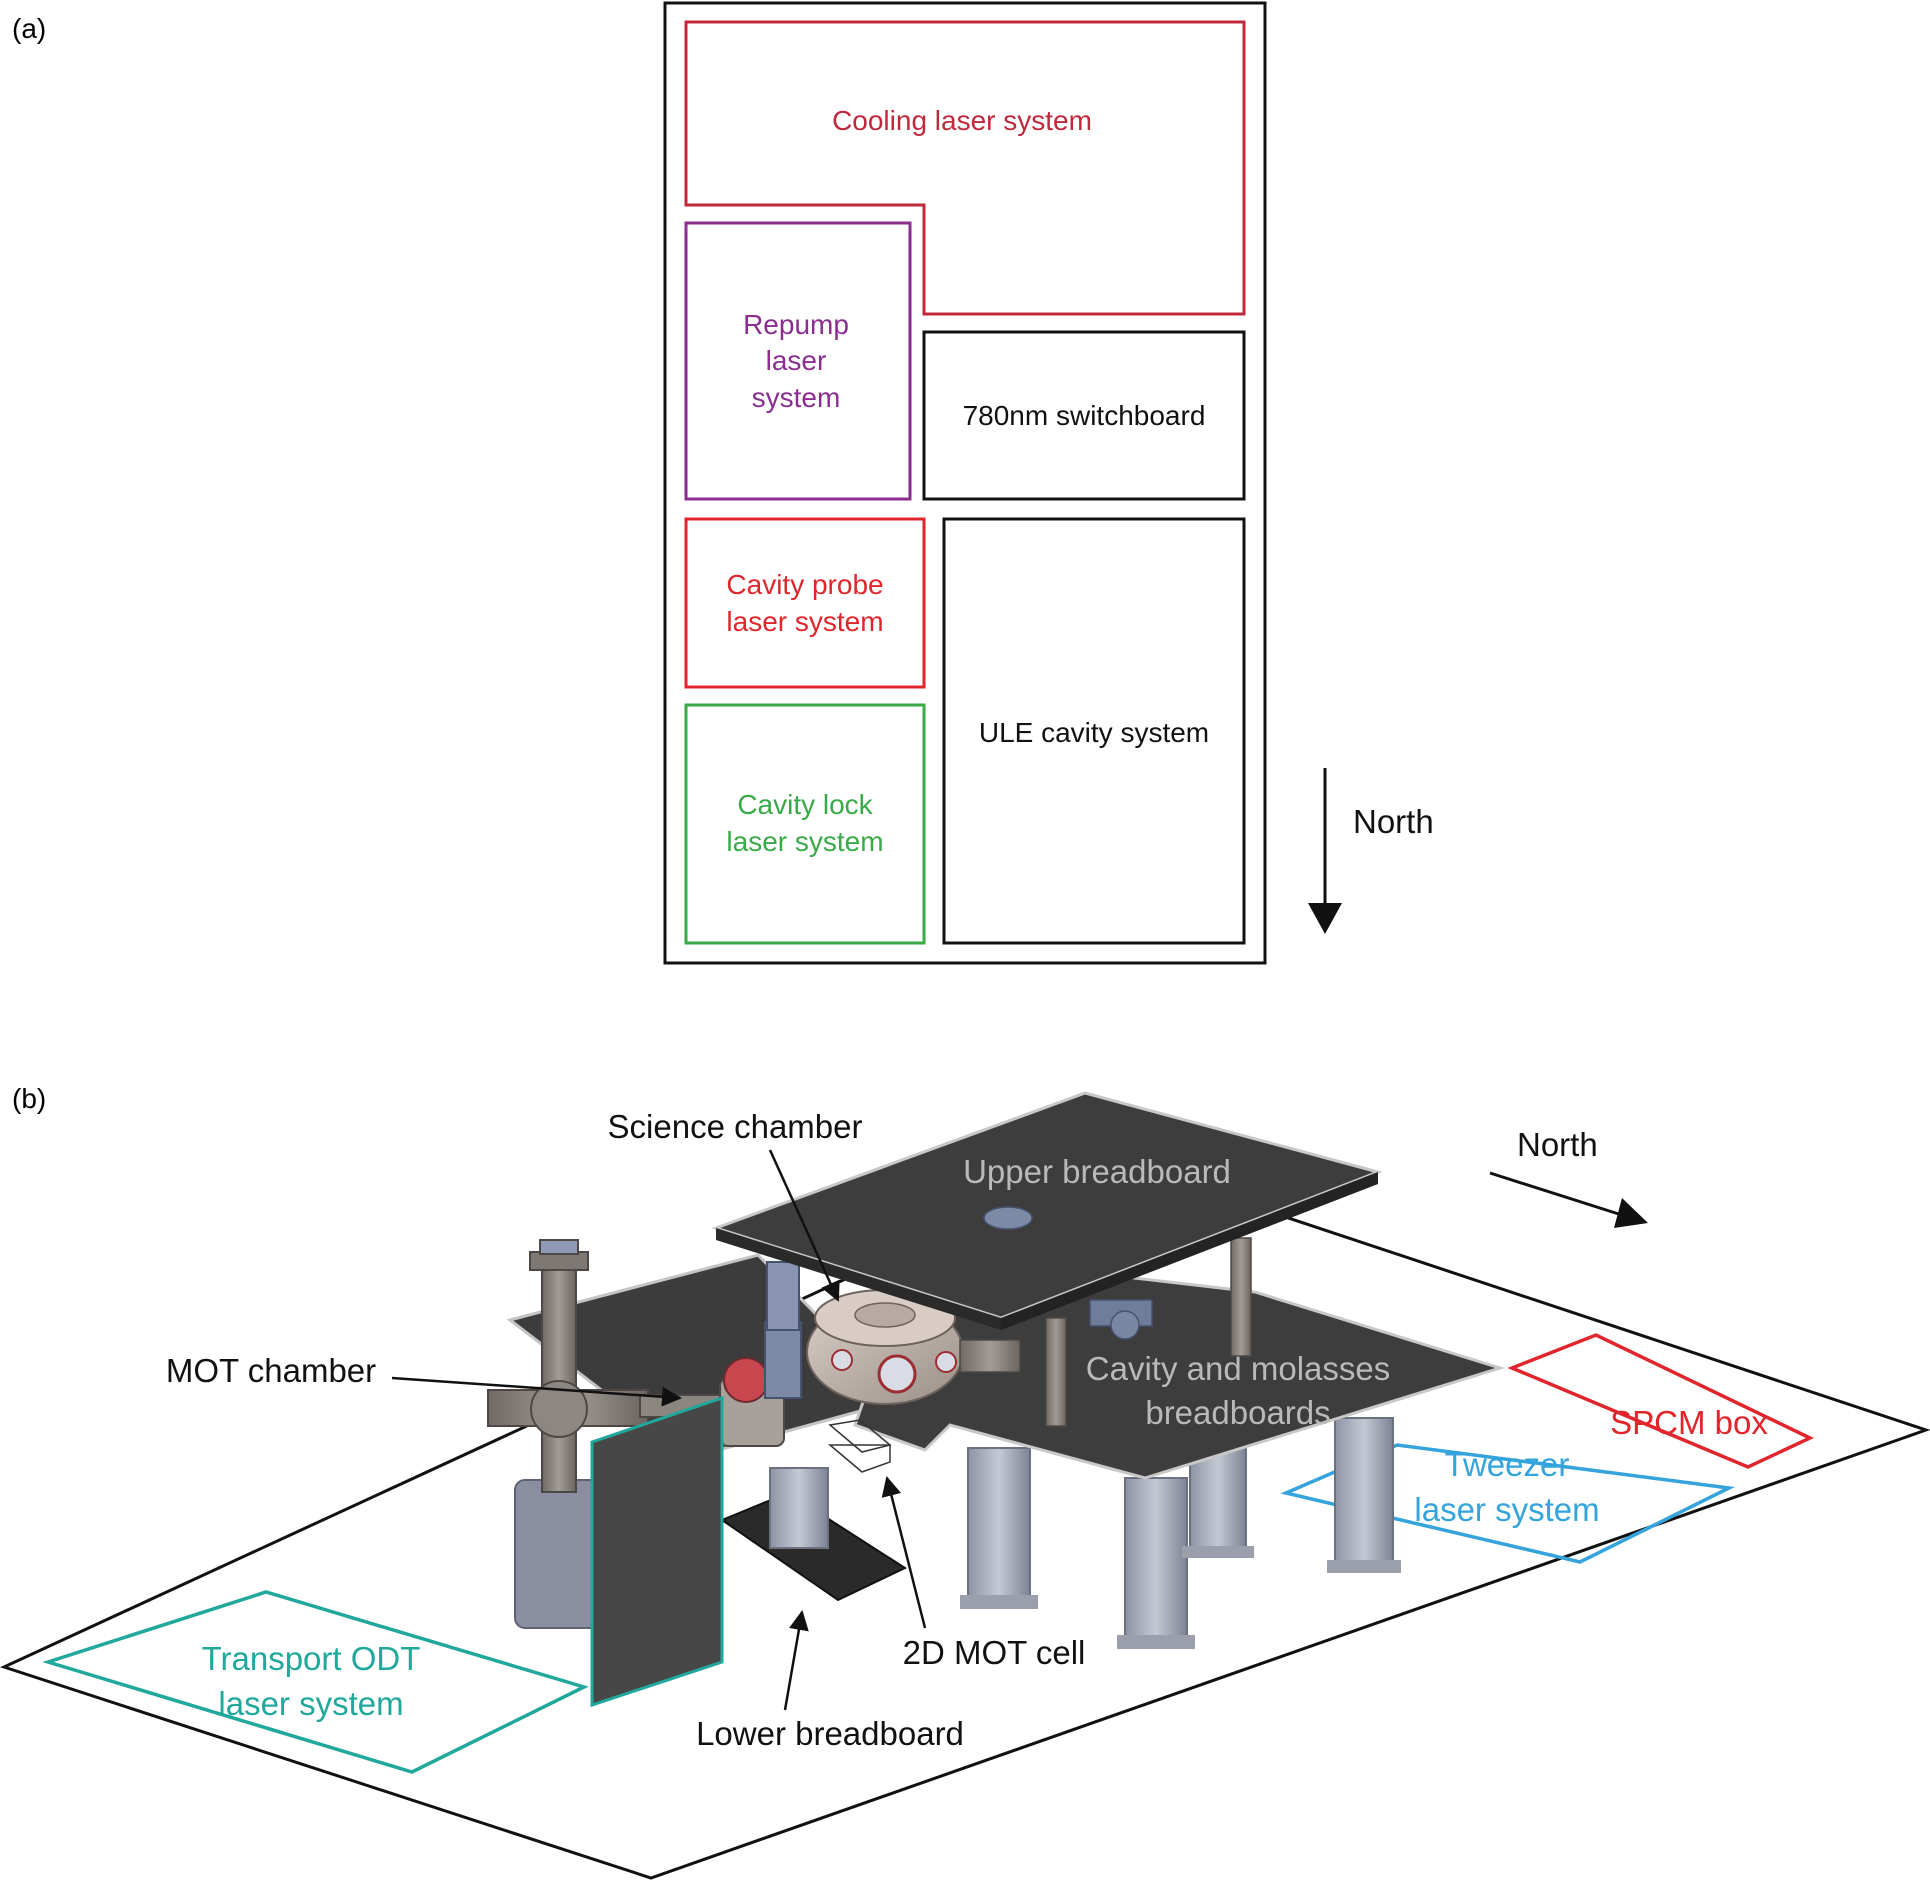  I want to click on repump-label-line1: Repump, so click(796, 324).